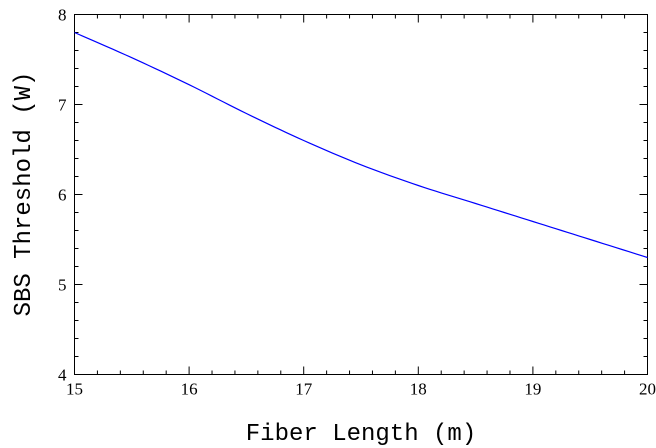 The height and width of the screenshot is (448, 656). Describe the element at coordinates (62, 15) in the screenshot. I see `y-tick-label: 8` at that location.